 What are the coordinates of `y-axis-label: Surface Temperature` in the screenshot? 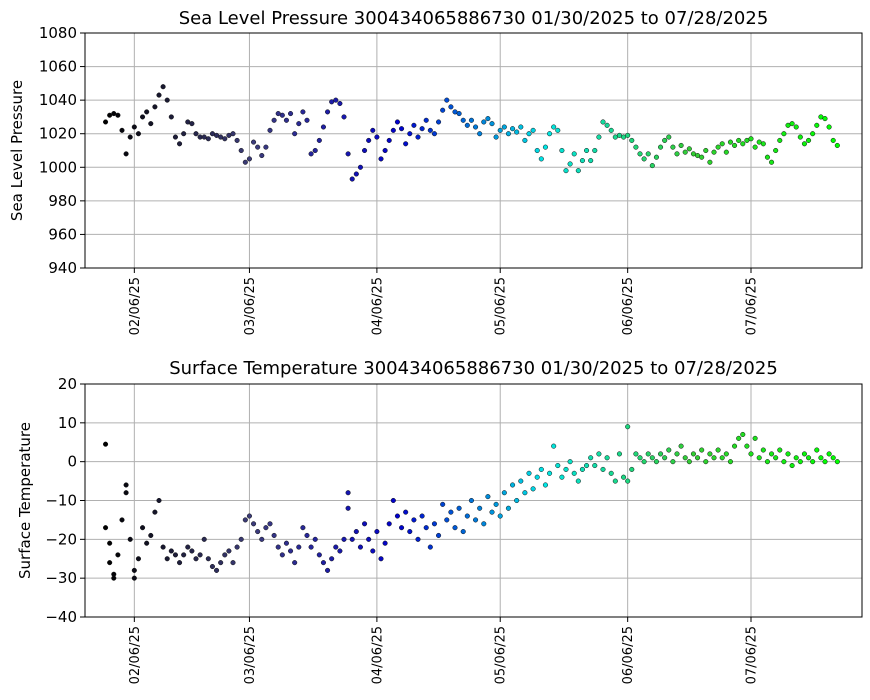 It's located at (25, 500).